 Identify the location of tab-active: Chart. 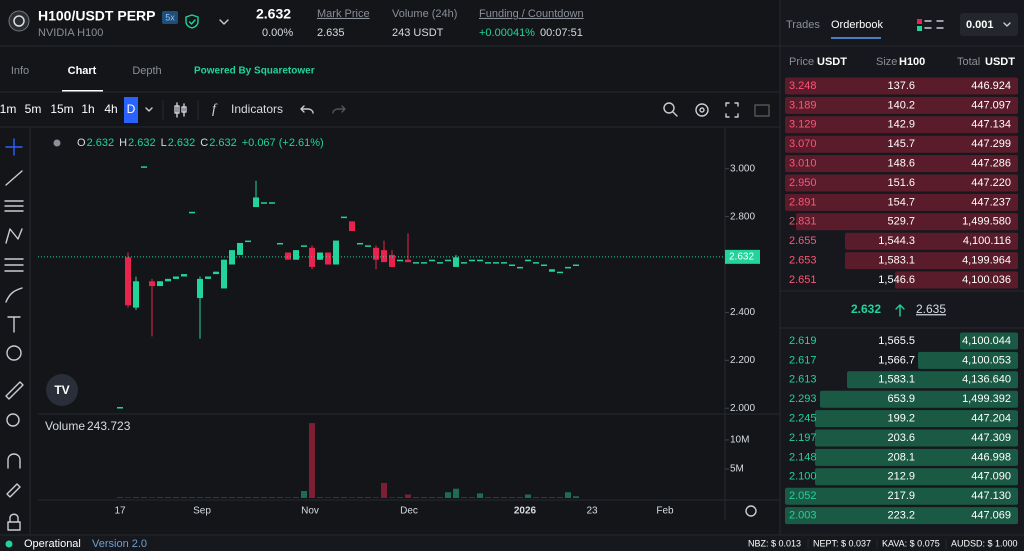
(82, 71).